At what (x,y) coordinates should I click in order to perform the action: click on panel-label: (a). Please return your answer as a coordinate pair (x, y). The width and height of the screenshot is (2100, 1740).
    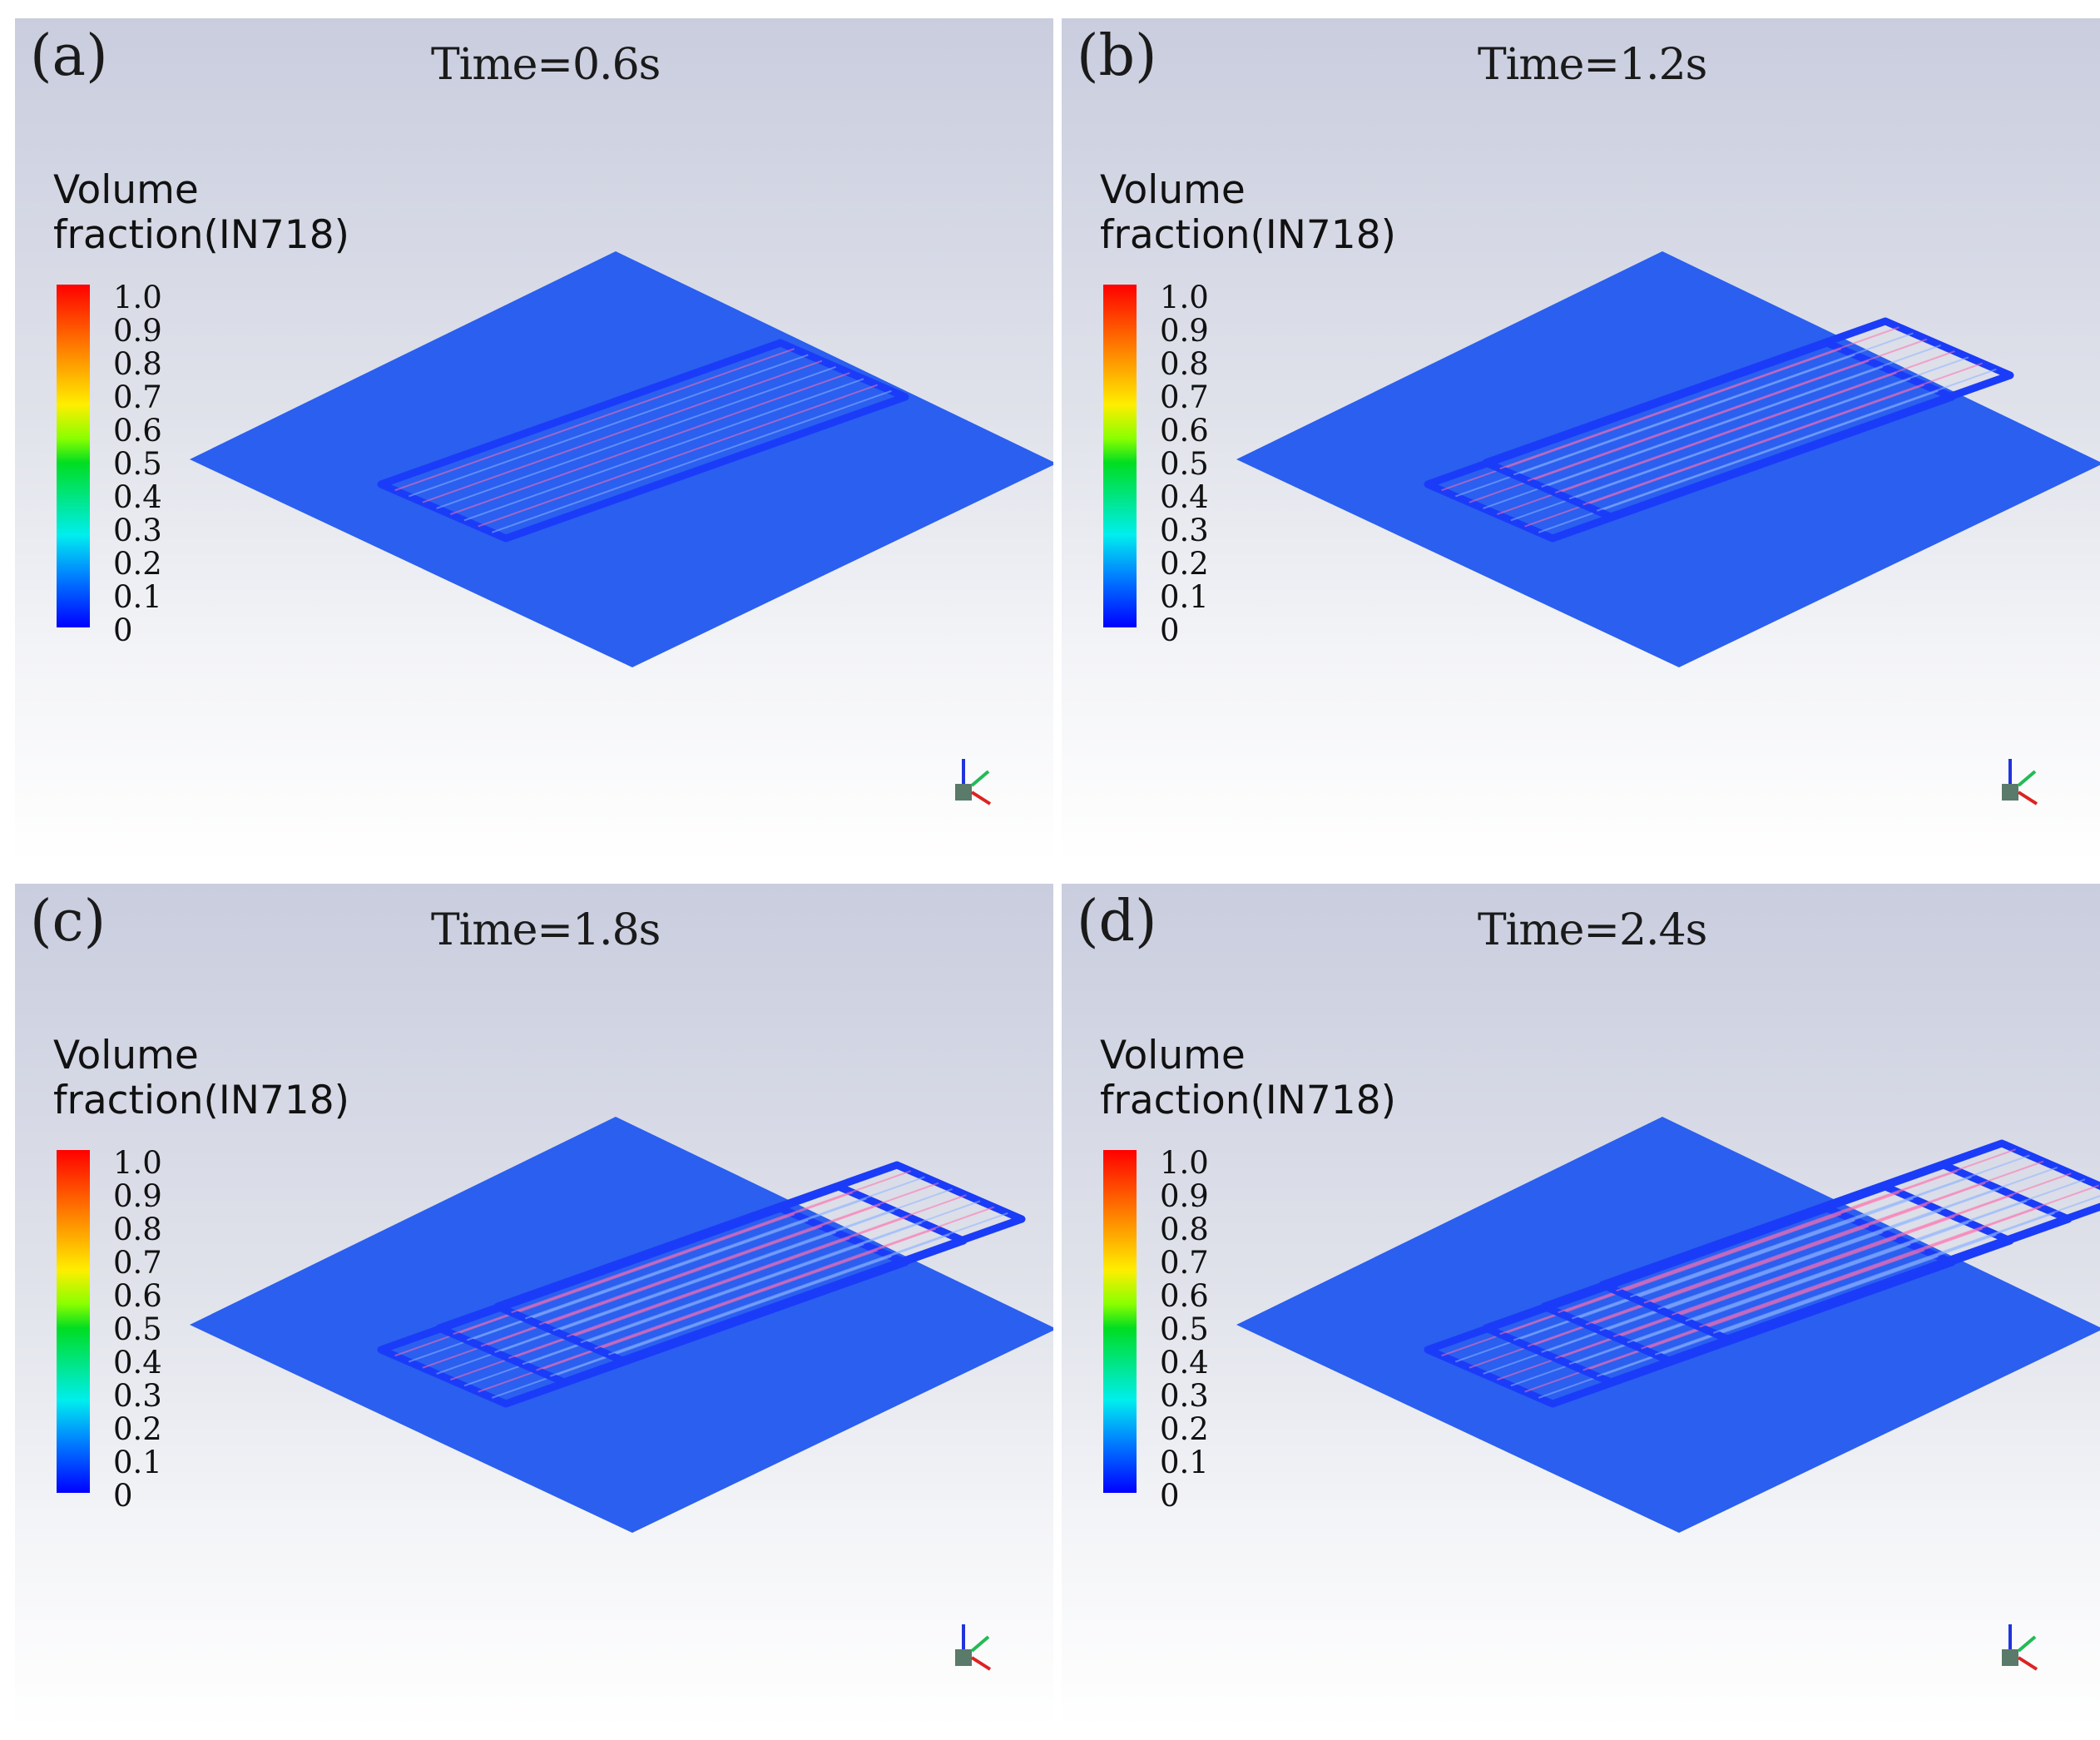
    Looking at the image, I should click on (69, 56).